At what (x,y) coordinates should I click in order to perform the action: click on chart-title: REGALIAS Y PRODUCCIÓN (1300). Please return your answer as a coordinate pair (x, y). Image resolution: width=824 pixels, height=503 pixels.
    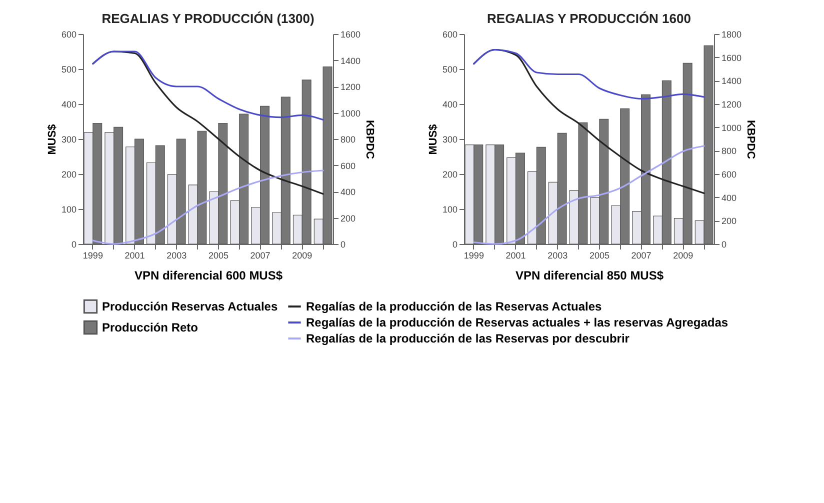
    Looking at the image, I should click on (208, 18).